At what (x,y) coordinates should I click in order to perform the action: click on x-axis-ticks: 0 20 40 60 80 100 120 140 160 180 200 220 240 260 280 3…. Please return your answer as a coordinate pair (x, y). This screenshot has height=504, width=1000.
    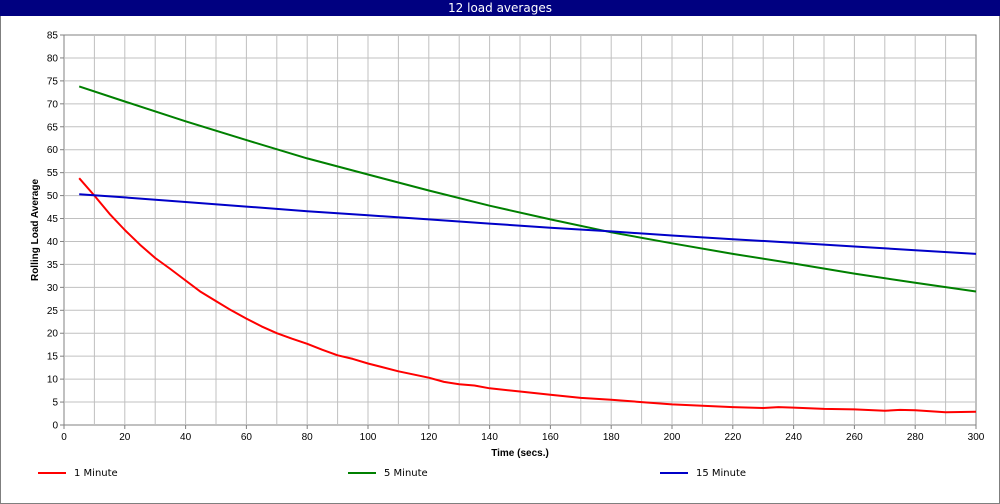
    Looking at the image, I should click on (523, 434).